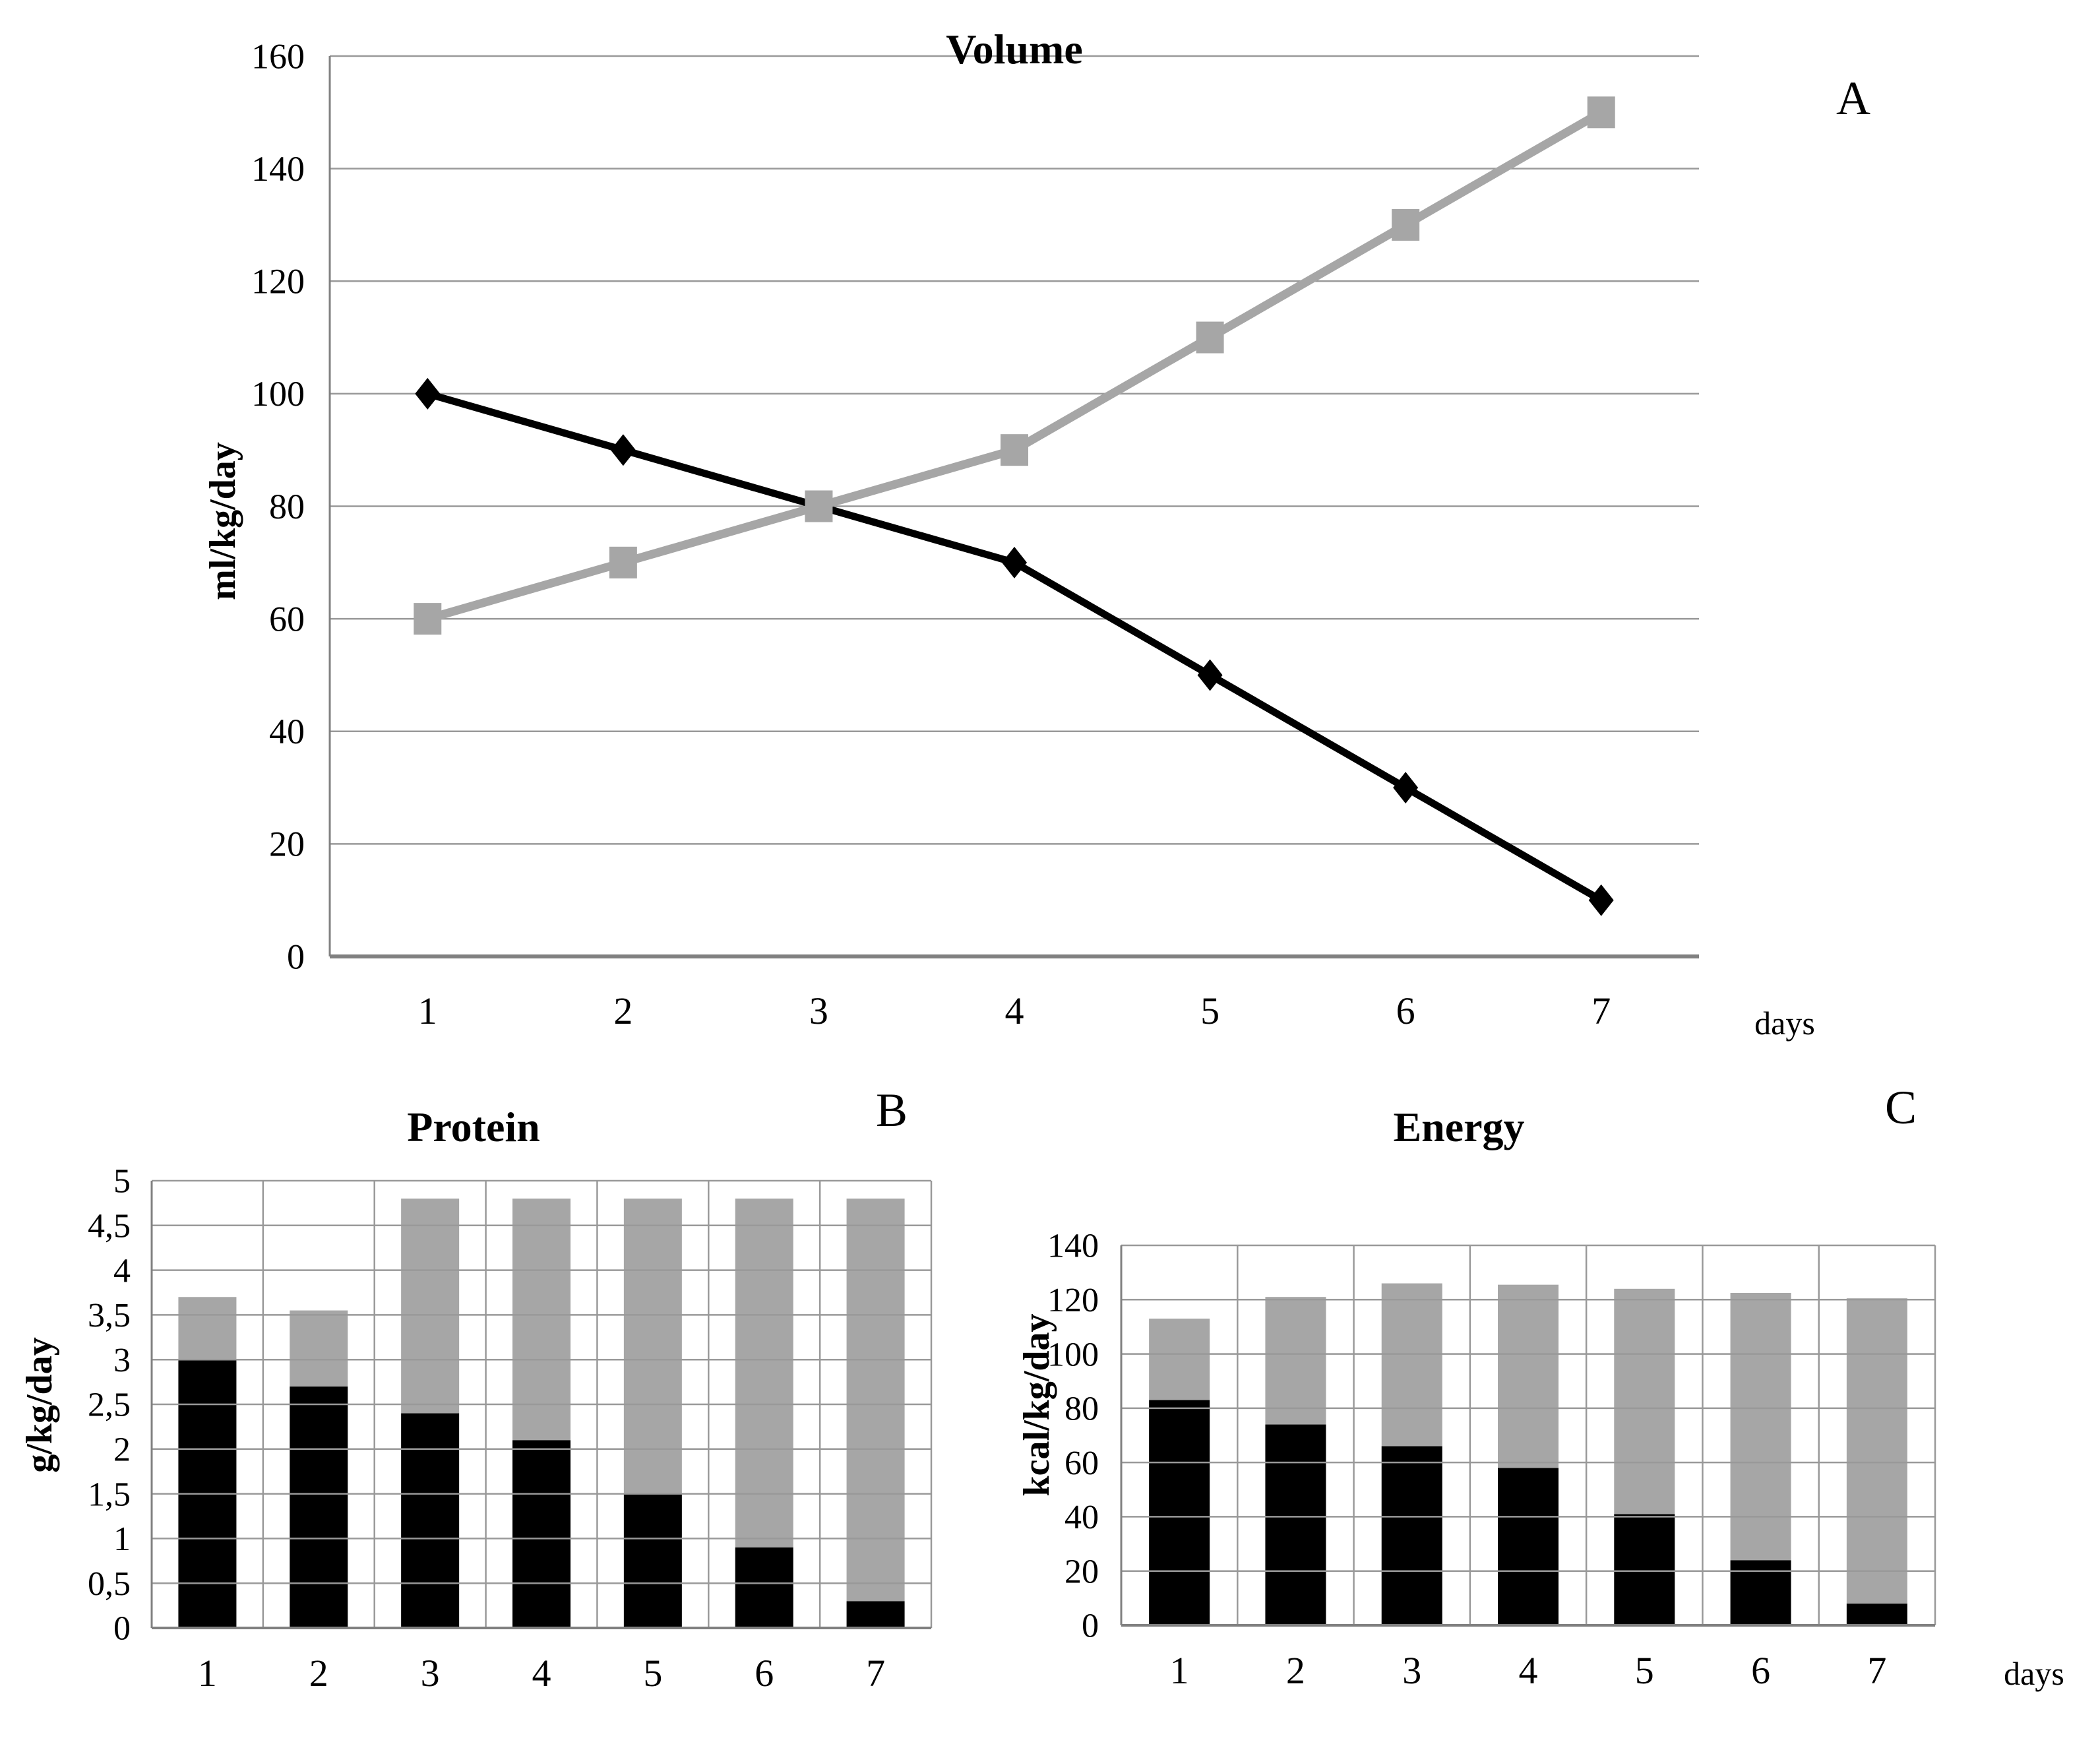 The image size is (2100, 1748). I want to click on panel-a-y-axis-title: ml/kg/day, so click(222, 521).